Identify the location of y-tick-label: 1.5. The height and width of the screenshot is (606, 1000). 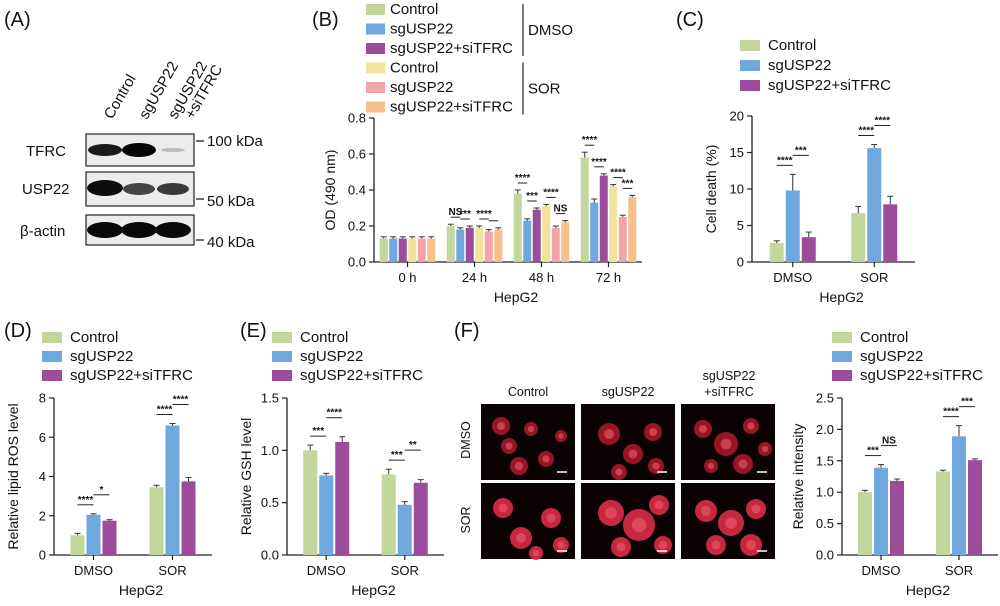
(825, 460).